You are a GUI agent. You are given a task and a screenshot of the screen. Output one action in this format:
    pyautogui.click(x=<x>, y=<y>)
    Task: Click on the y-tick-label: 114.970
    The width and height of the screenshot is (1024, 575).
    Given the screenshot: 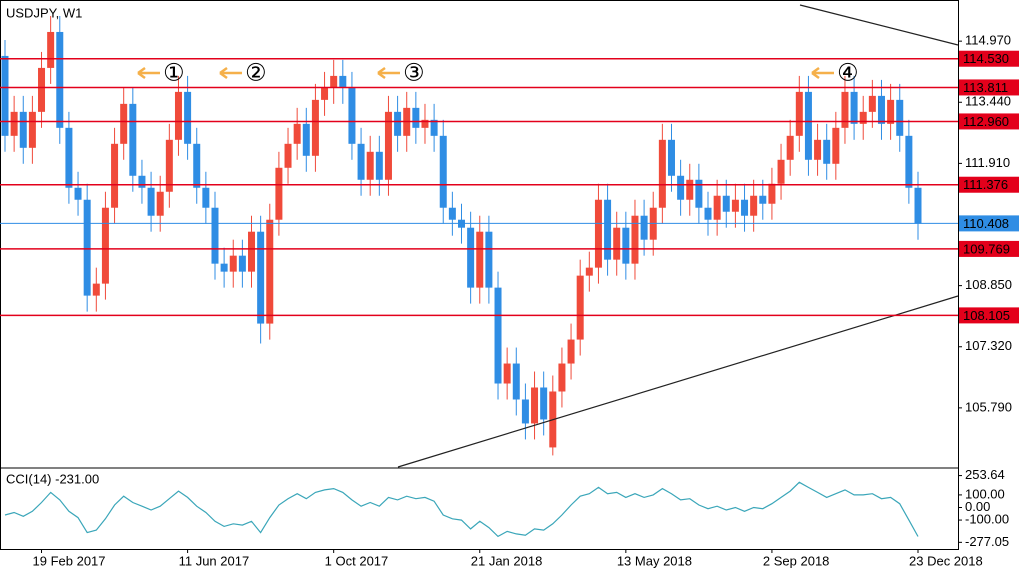 What is the action you would take?
    pyautogui.click(x=988, y=40)
    